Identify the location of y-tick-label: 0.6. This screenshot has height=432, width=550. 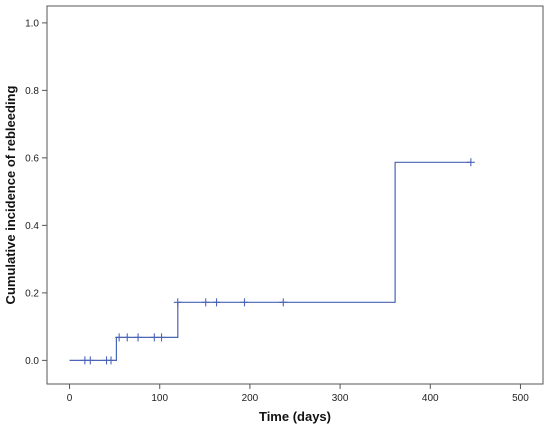
(32, 158).